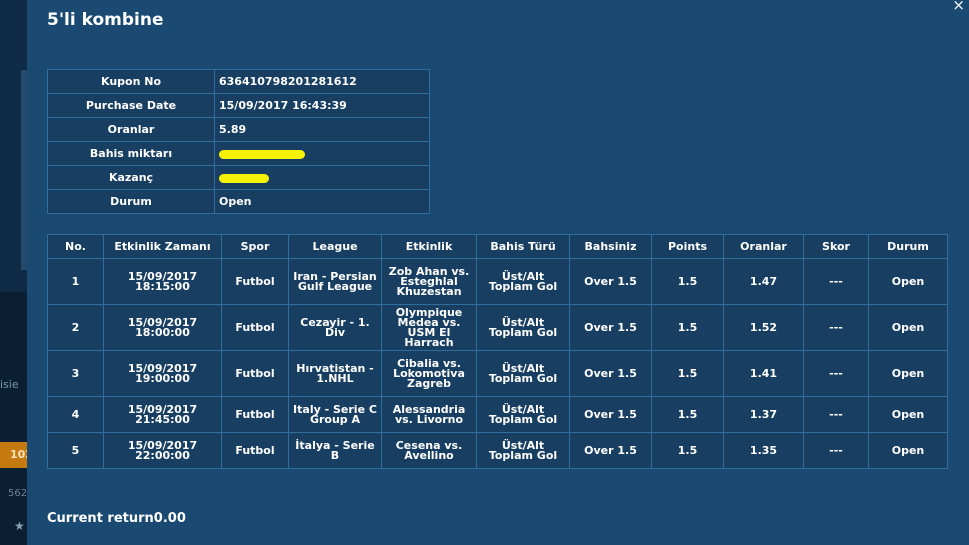  I want to click on league-cell: Cezayir - 1. Div, so click(335, 327).